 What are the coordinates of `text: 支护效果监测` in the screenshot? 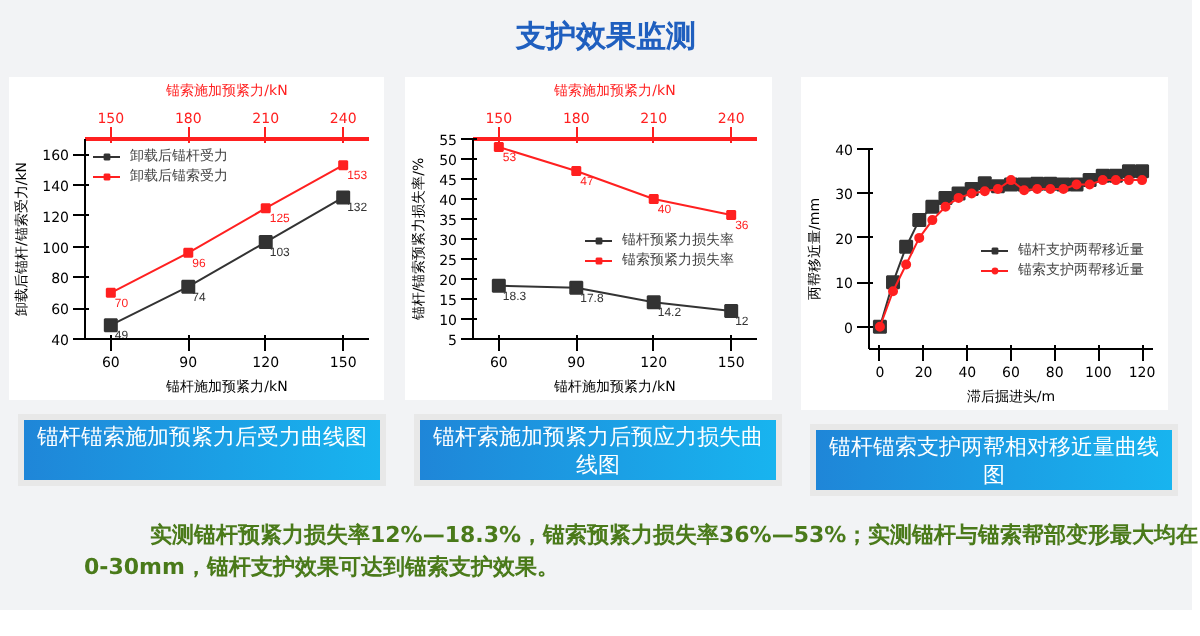 It's located at (606, 37).